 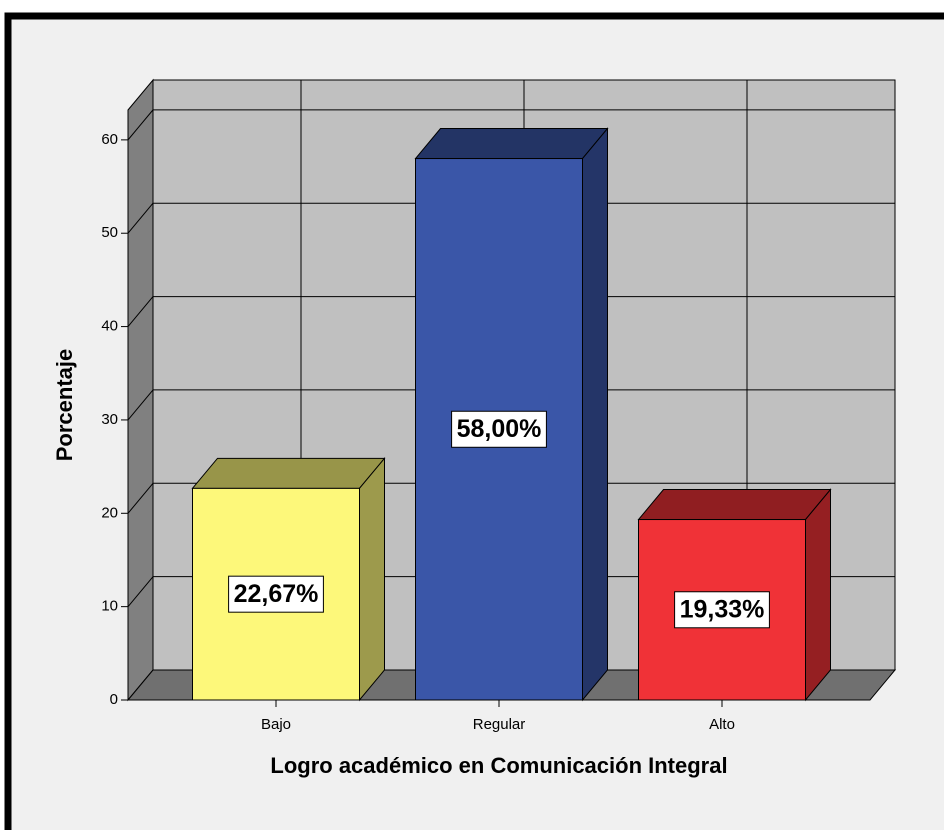 I want to click on value-label: 58,00%, so click(x=499, y=429).